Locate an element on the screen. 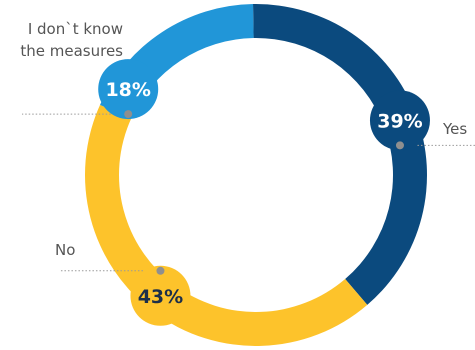  leader-dot-no is located at coordinates (160, 270).